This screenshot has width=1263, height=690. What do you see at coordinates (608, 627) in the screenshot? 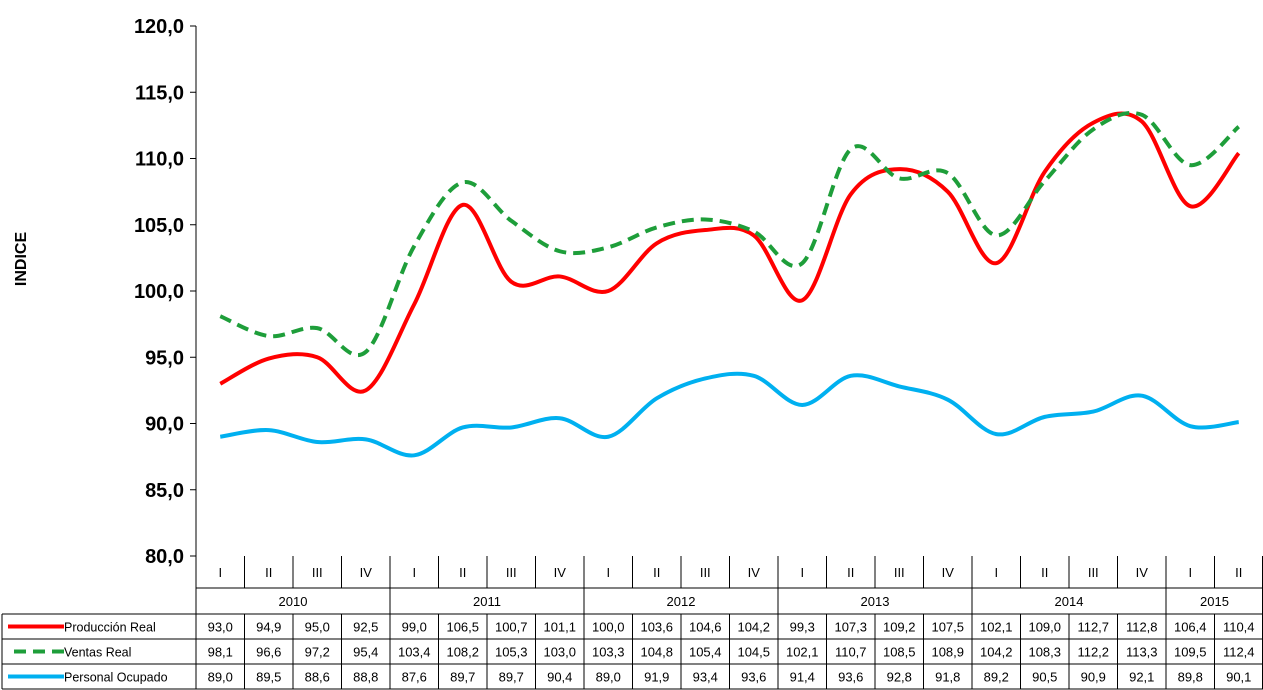
I see `data-value: 100,0` at bounding box center [608, 627].